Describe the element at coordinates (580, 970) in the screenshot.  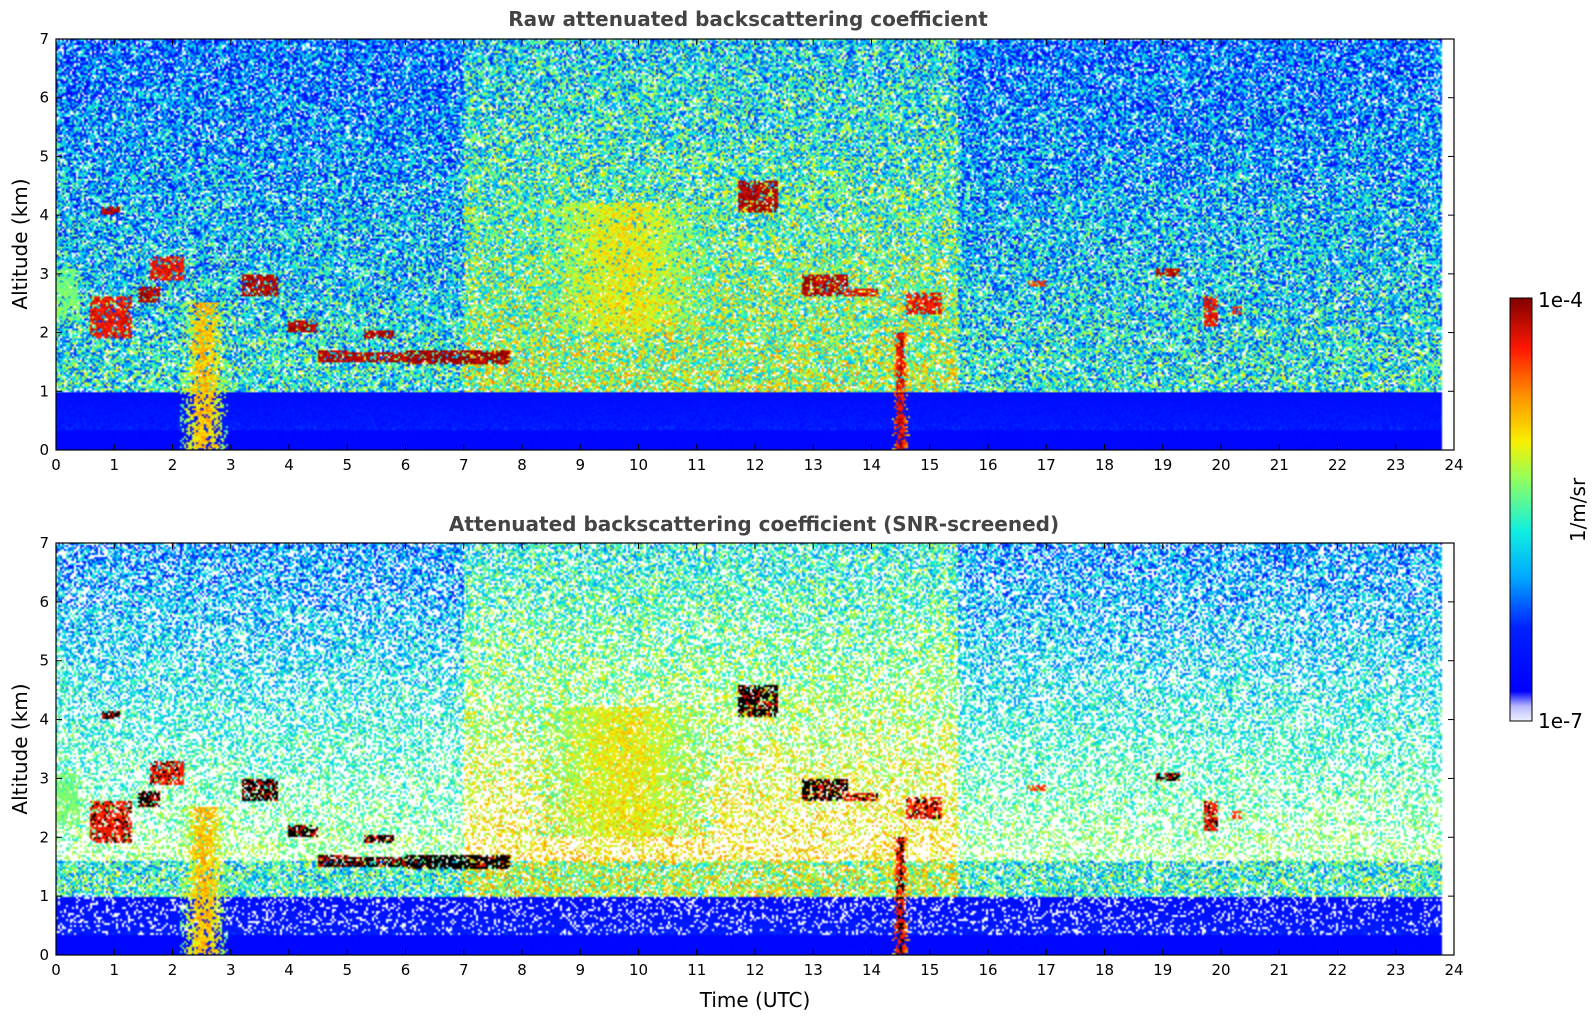
I see `1-x-tick-label: 9` at that location.